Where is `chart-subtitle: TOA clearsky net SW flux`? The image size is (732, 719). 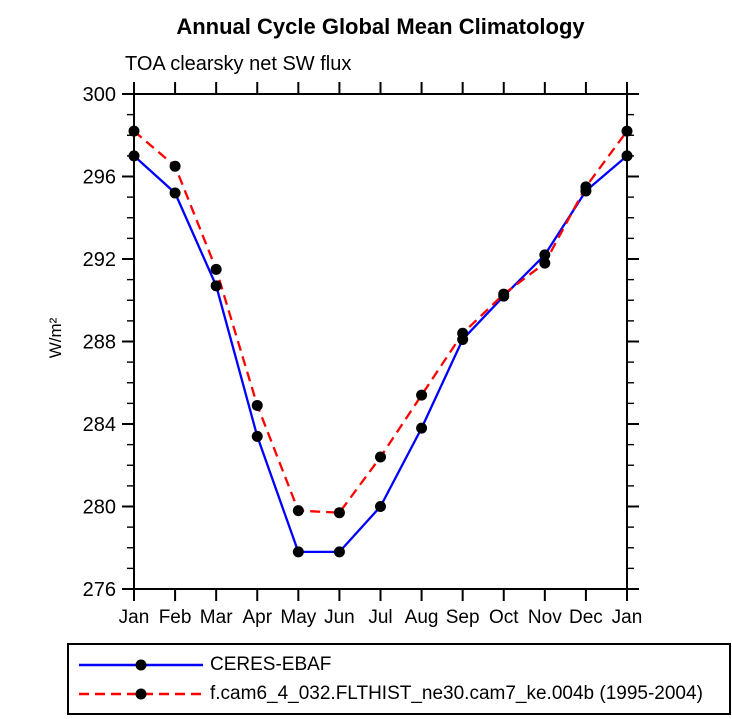
chart-subtitle: TOA clearsky net SW flux is located at coordinates (238, 64).